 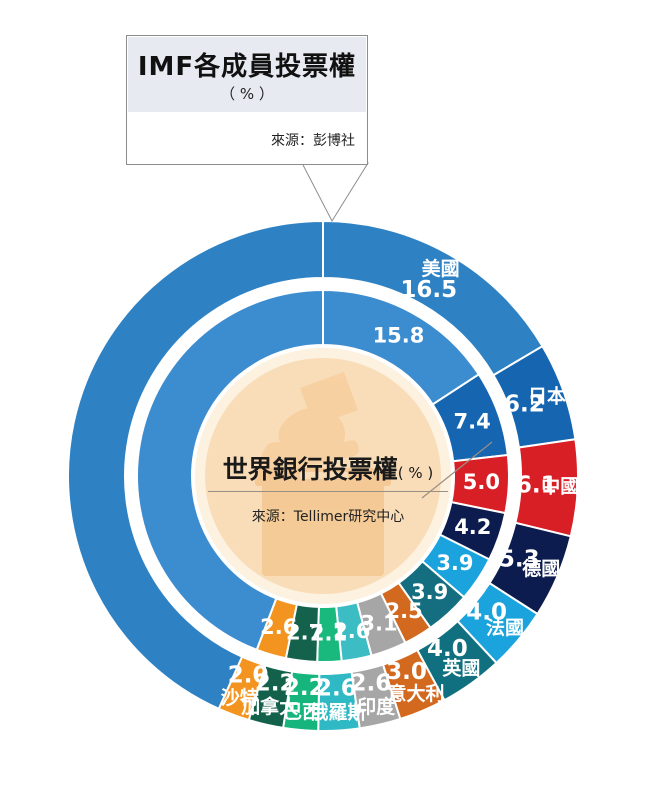 I want to click on pie-slice-other, so click(x=230, y=470).